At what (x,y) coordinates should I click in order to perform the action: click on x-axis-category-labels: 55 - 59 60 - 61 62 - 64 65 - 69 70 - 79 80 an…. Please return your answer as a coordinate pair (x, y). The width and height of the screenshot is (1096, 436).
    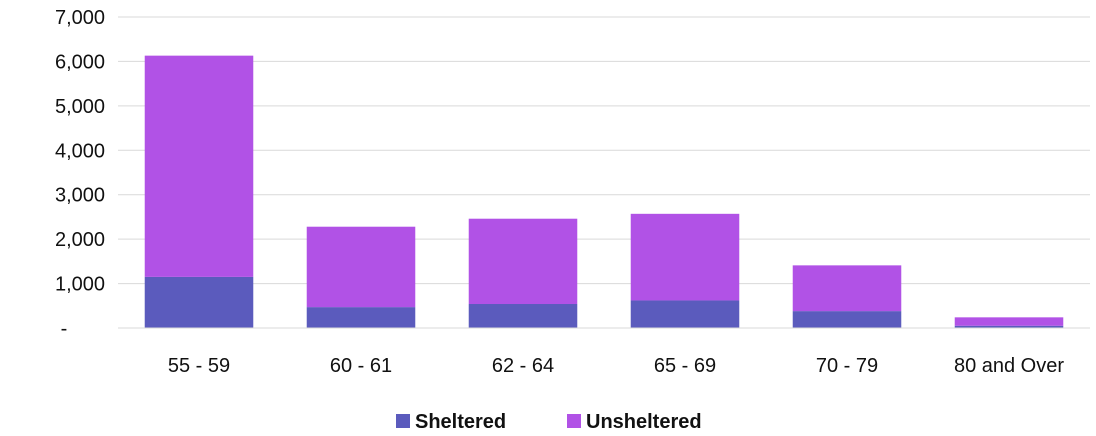
    Looking at the image, I should click on (616, 366).